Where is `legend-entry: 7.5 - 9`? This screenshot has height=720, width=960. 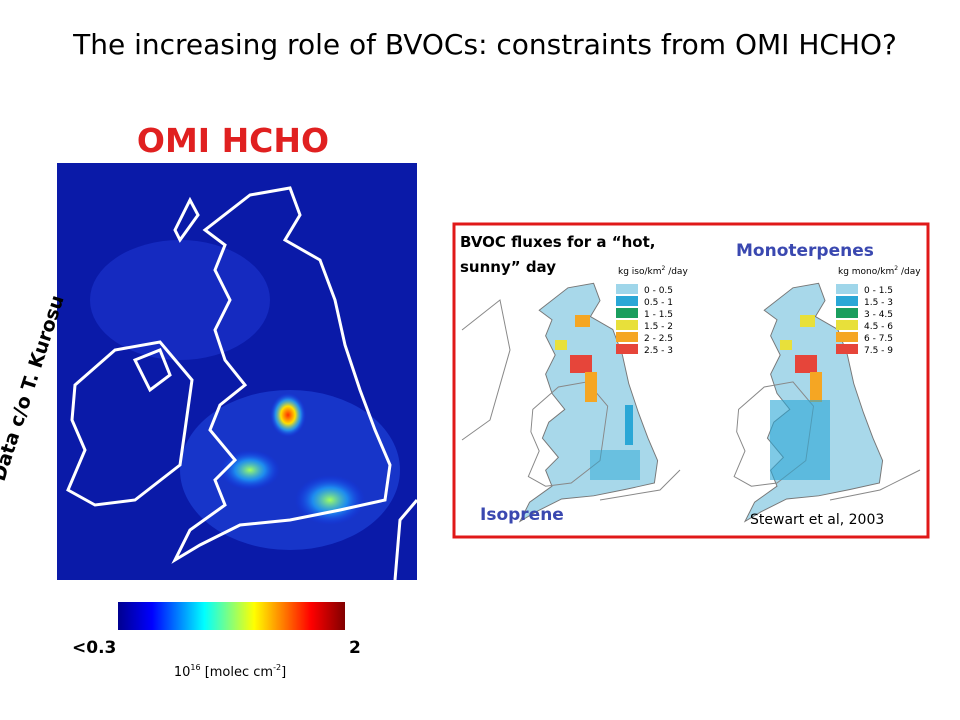 legend-entry: 7.5 - 9 is located at coordinates (878, 351).